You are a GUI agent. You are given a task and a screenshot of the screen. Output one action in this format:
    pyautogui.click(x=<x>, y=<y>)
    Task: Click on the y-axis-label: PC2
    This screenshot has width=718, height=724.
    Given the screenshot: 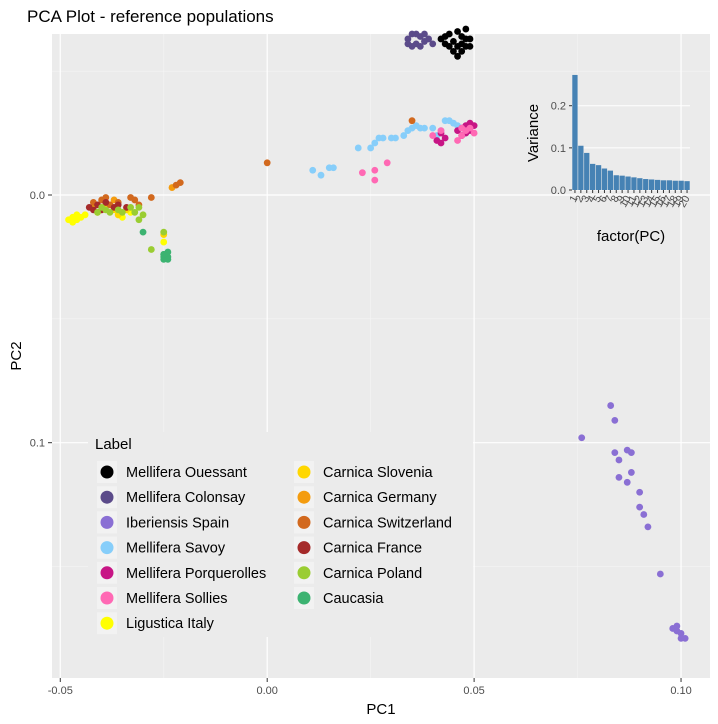 What is the action you would take?
    pyautogui.click(x=16, y=355)
    